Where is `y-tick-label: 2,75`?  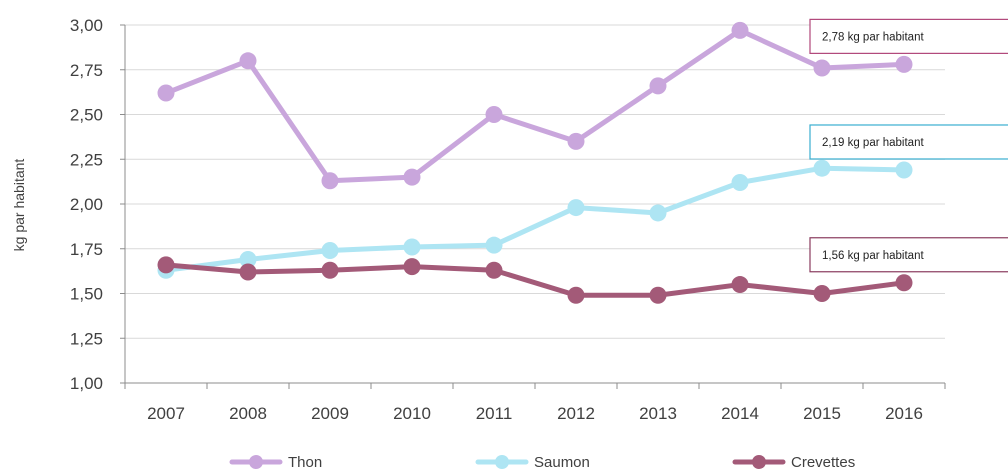 y-tick-label: 2,75 is located at coordinates (86, 70).